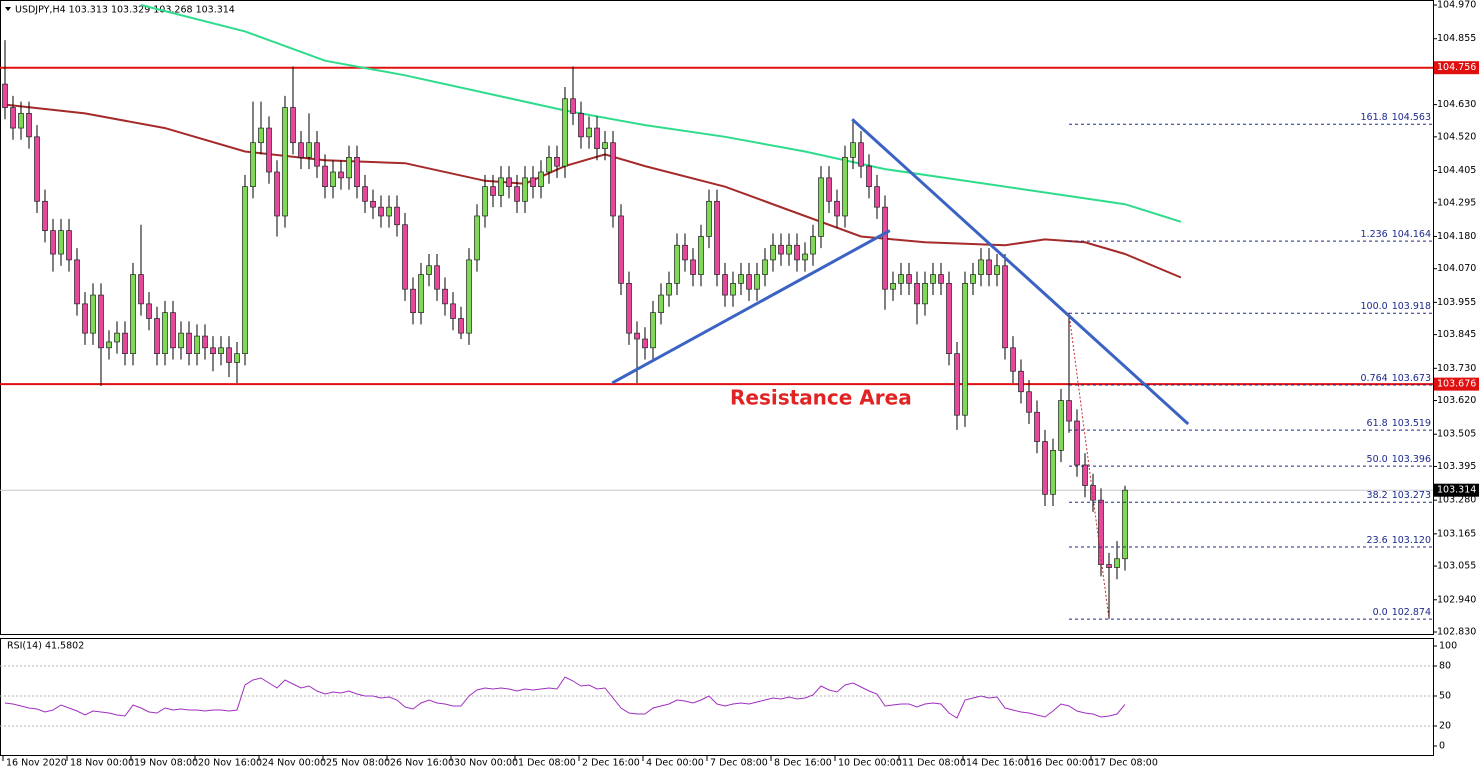 The height and width of the screenshot is (779, 1480). Describe the element at coordinates (1456, 384) in the screenshot. I see `price-badge-label: 103.676` at that location.